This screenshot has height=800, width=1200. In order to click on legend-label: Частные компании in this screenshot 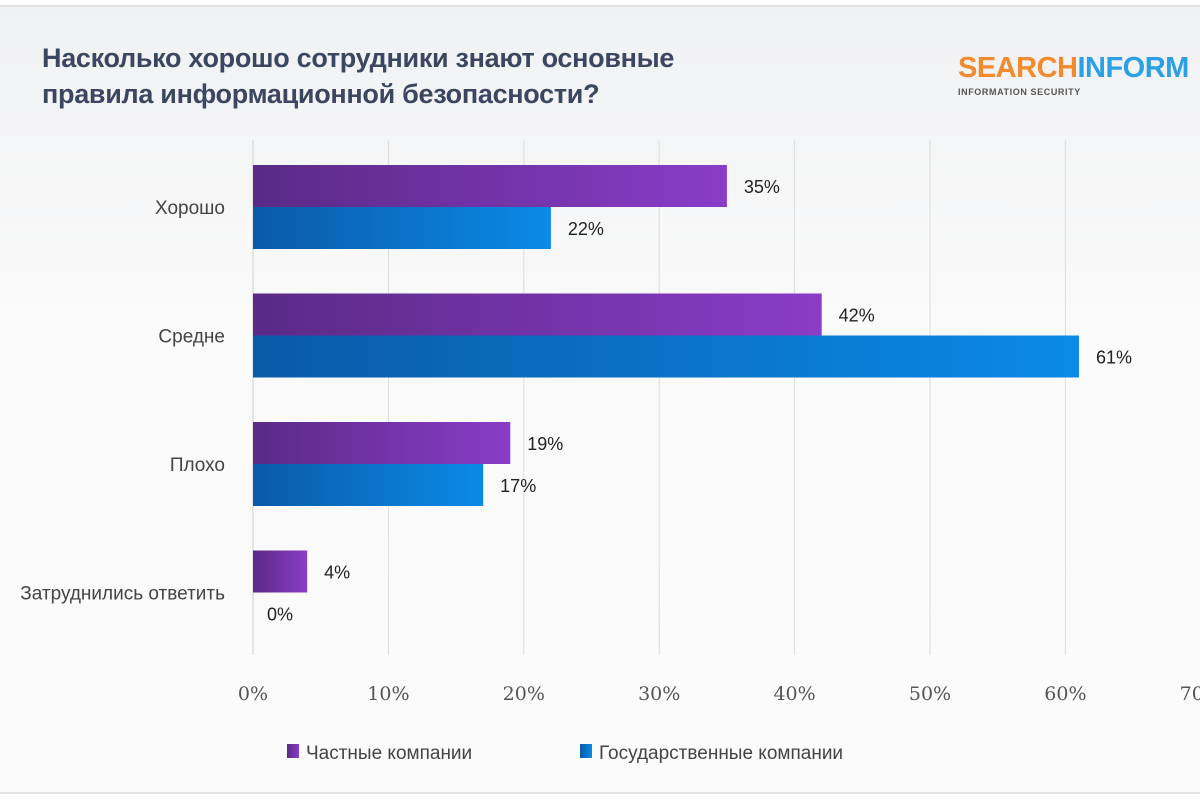, I will do `click(389, 753)`.